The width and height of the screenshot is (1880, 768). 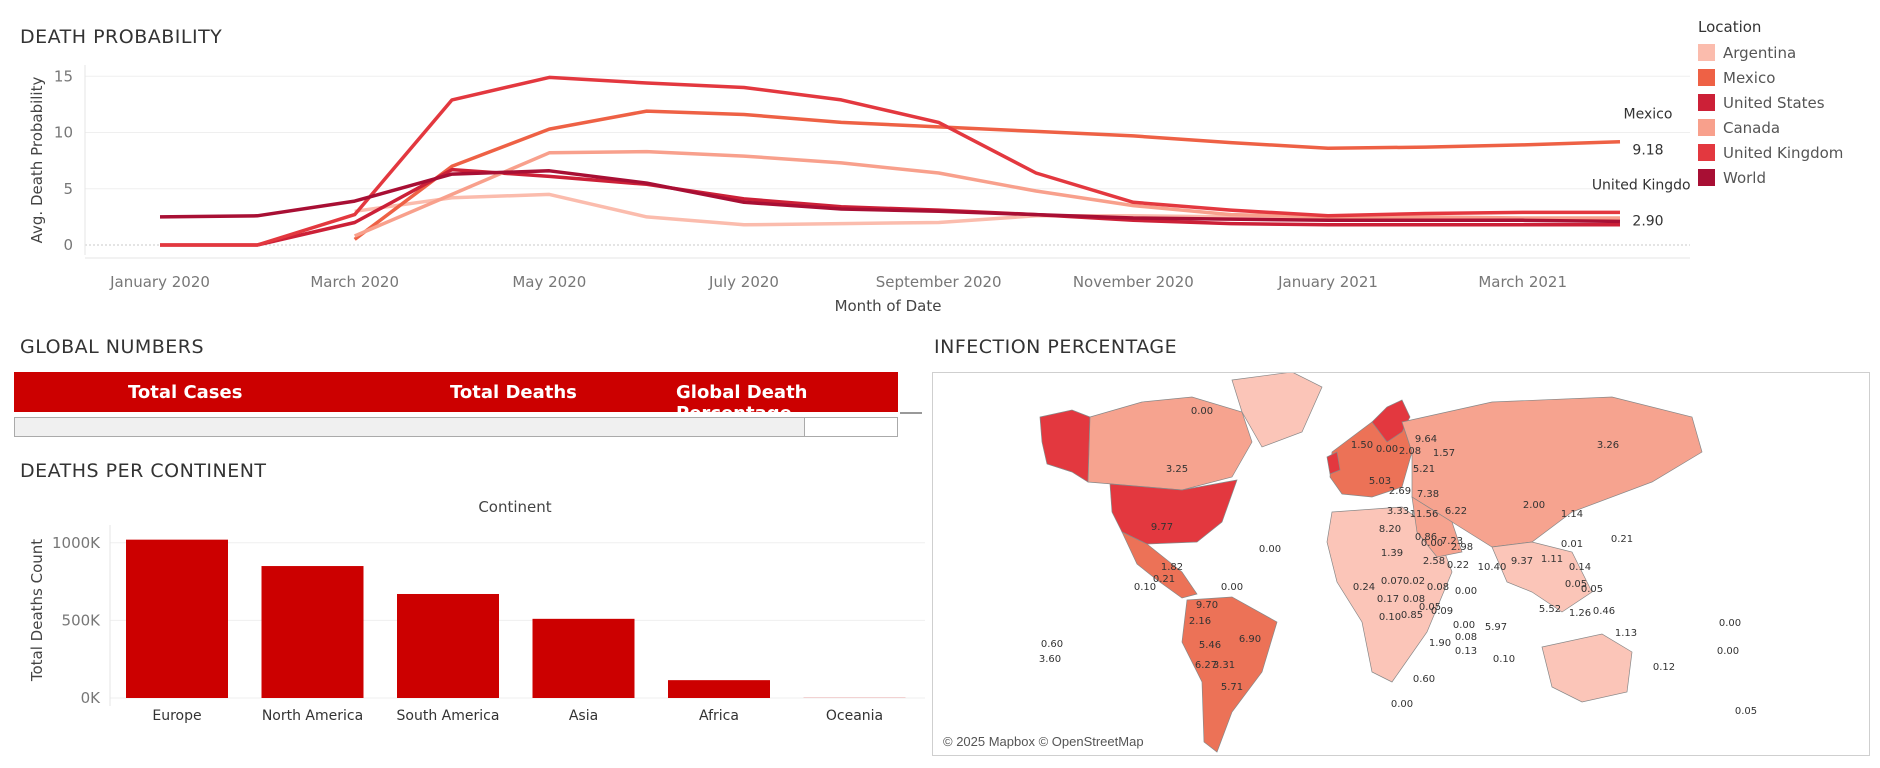 What do you see at coordinates (1410, 451) in the screenshot?
I see `map-value-label: 2.08` at bounding box center [1410, 451].